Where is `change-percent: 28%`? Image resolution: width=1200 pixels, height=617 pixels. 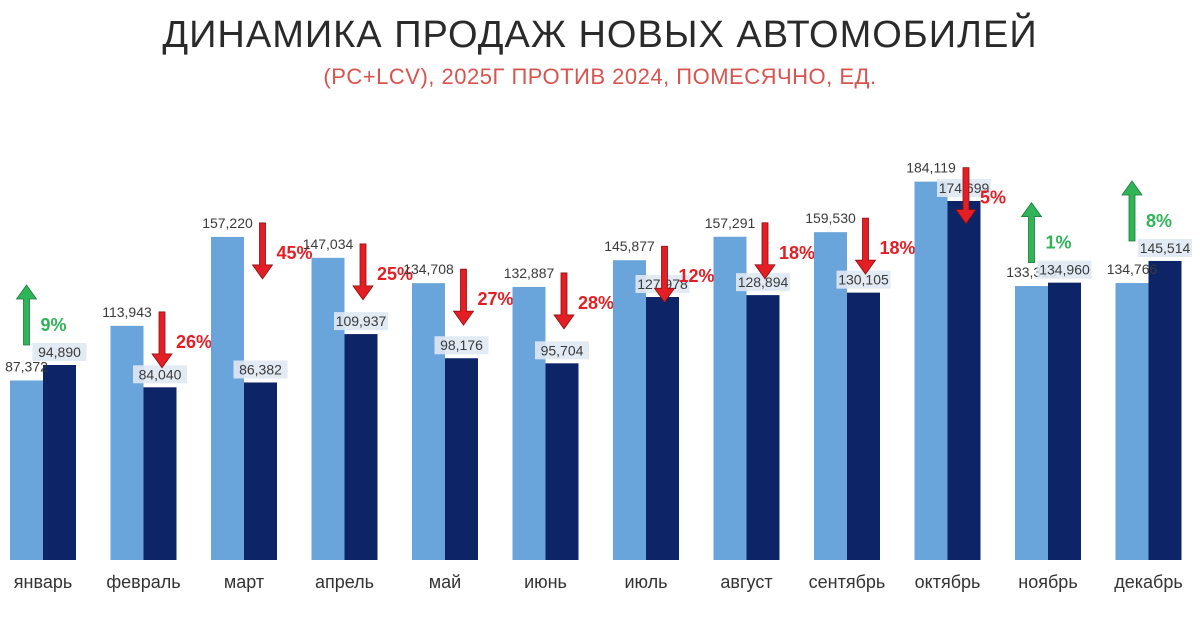 change-percent: 28% is located at coordinates (596, 303).